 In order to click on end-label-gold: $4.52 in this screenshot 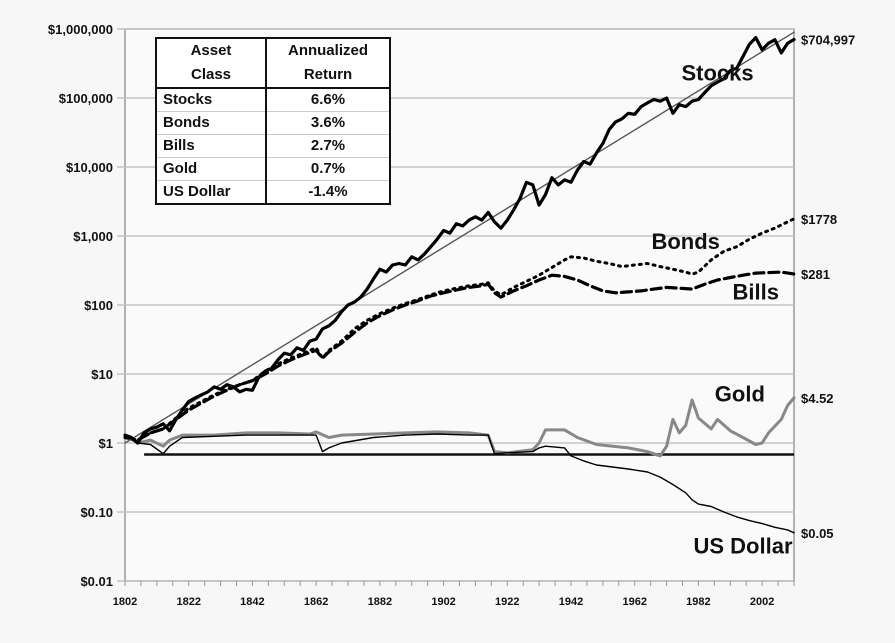, I will do `click(817, 398)`.